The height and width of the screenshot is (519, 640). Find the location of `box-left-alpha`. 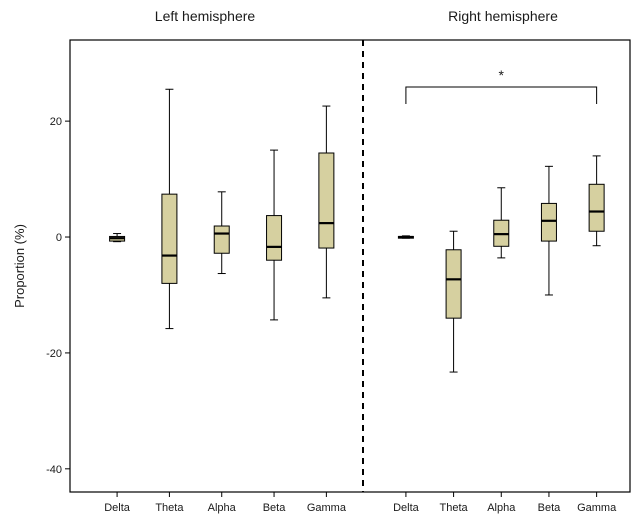

box-left-alpha is located at coordinates (221, 233).